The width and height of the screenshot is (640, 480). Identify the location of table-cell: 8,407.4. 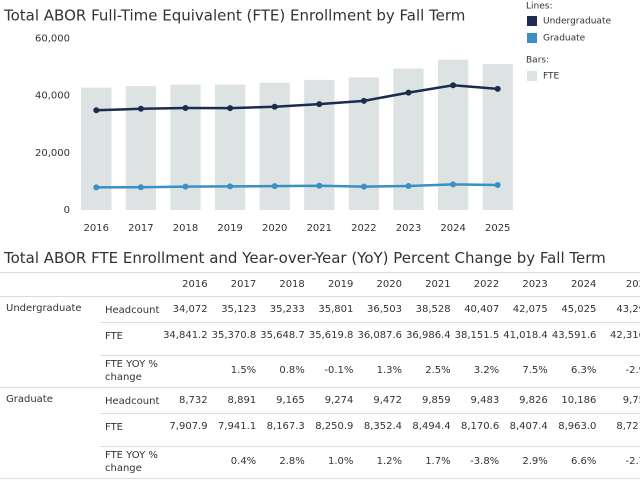
(528, 426).